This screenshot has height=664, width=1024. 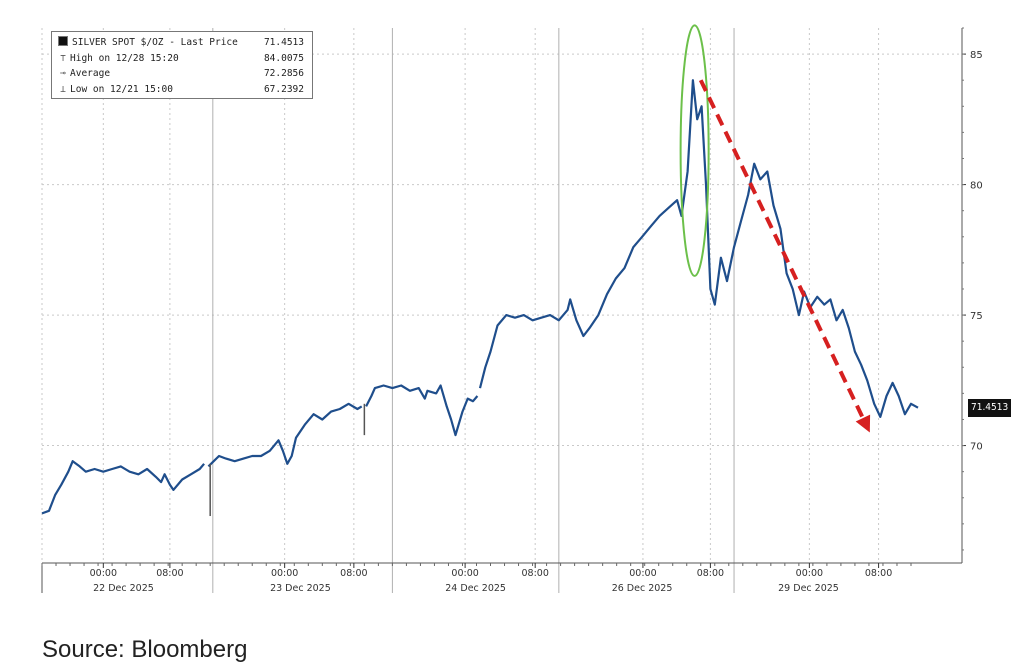 What do you see at coordinates (283, 42) in the screenshot?
I see `legend-value-last: 71.4513` at bounding box center [283, 42].